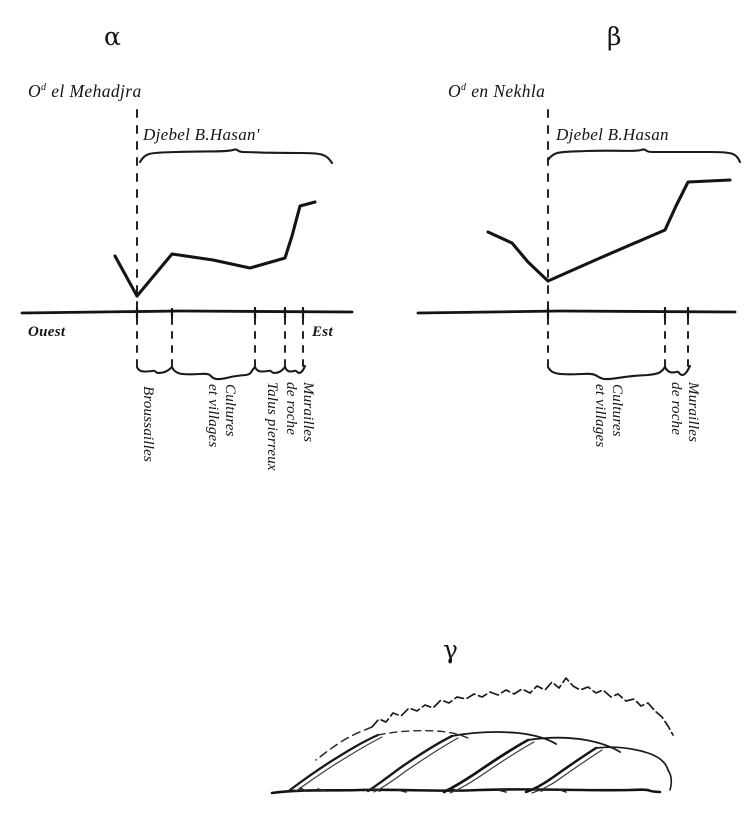  I want to click on alpha-brace-broussailles, so click(154, 370).